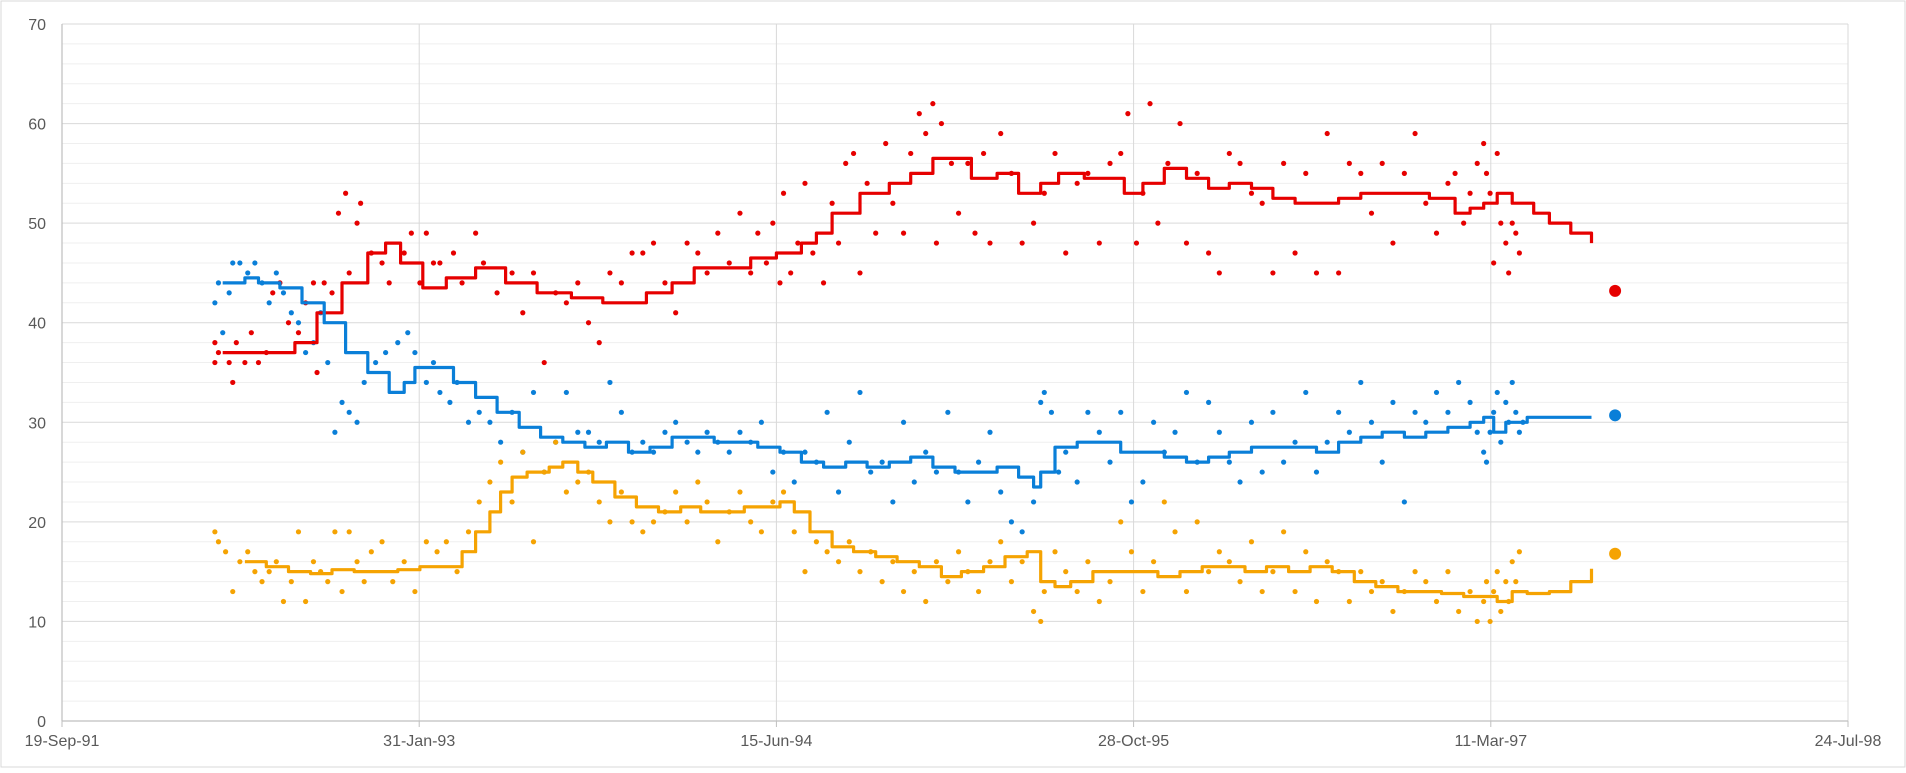 This screenshot has width=1906, height=773. Describe the element at coordinates (1615, 290) in the screenshot. I see `red-result-marker` at that location.